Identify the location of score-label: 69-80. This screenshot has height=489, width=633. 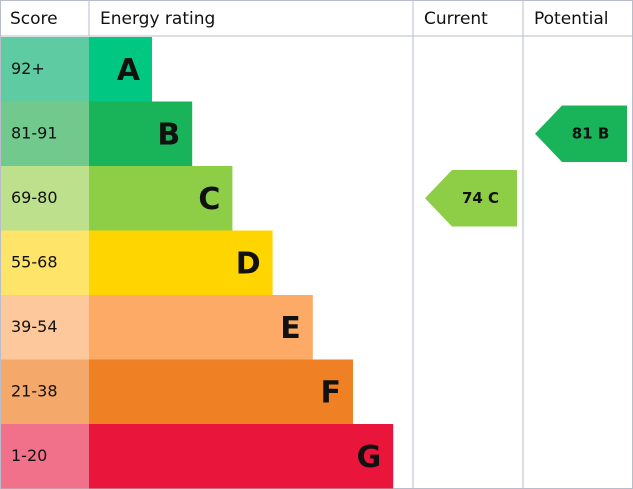
(34, 197).